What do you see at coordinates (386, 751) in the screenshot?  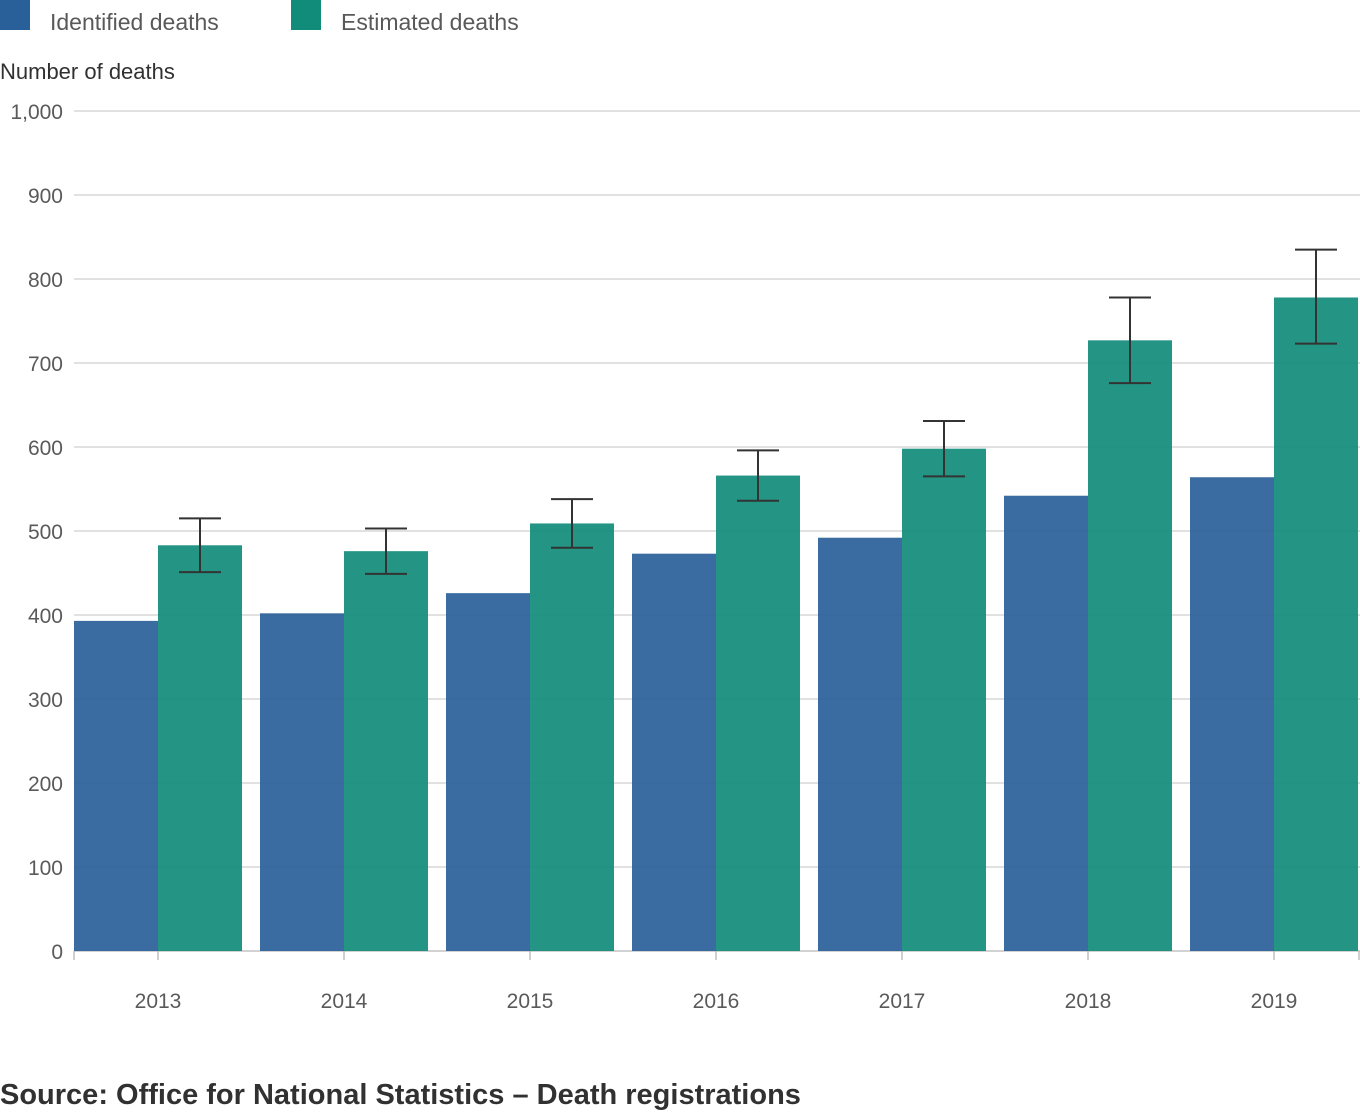 I see `estimated-bar-2014` at bounding box center [386, 751].